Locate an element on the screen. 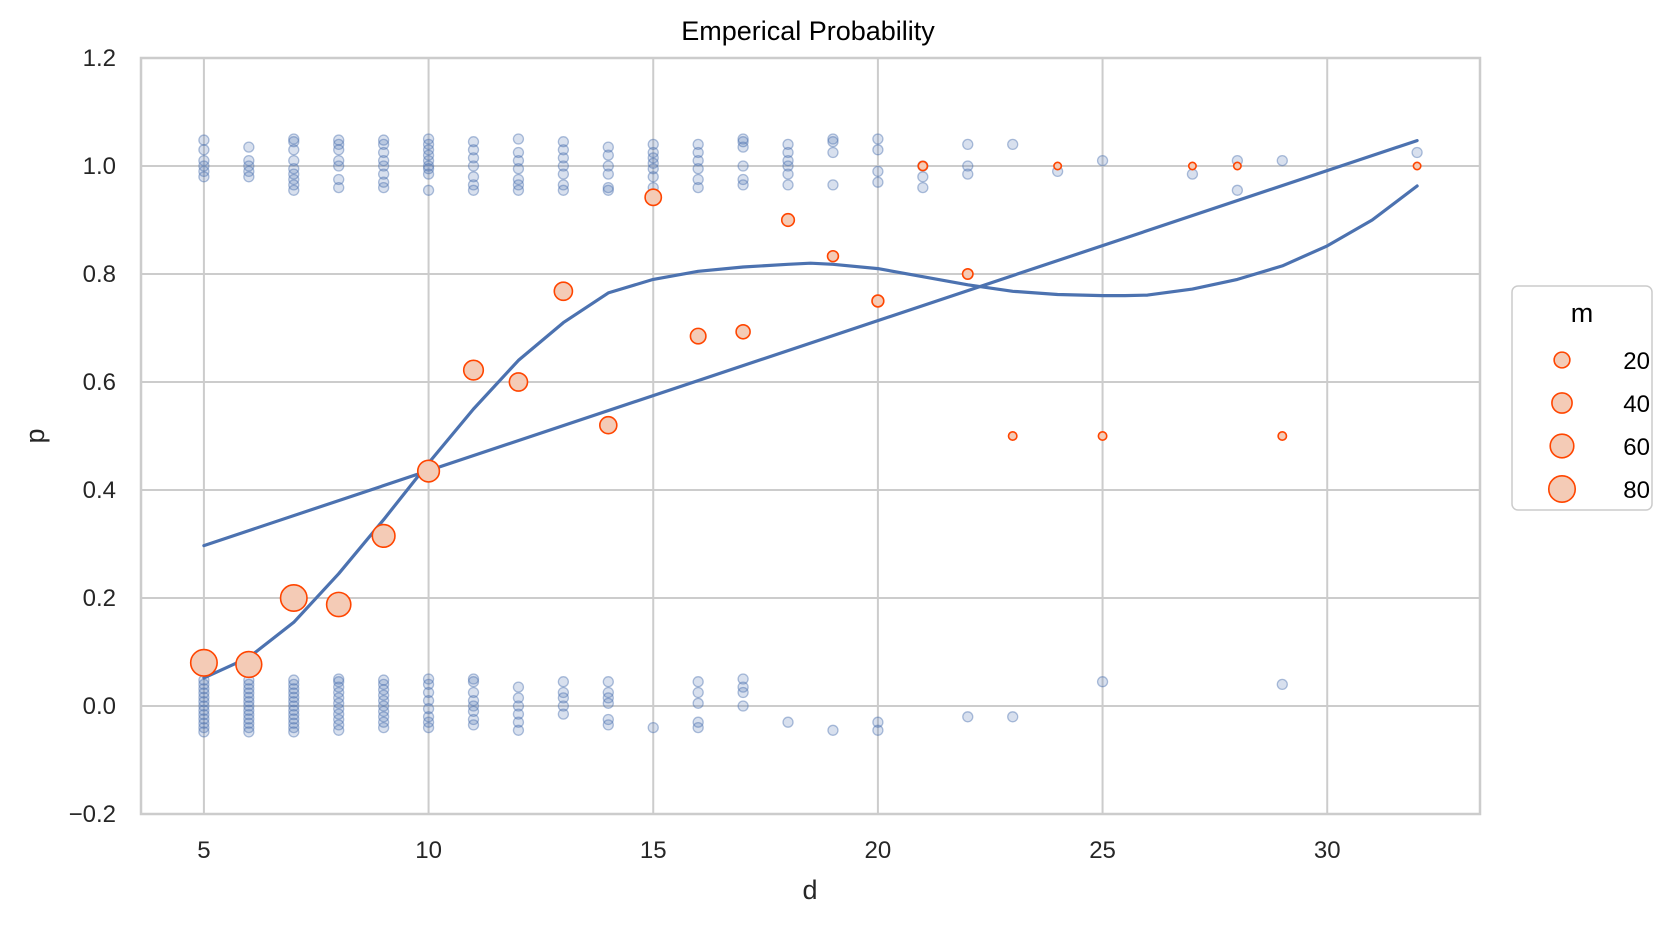 The image size is (1662, 929). y-tick-label: 1.2 is located at coordinates (99, 58).